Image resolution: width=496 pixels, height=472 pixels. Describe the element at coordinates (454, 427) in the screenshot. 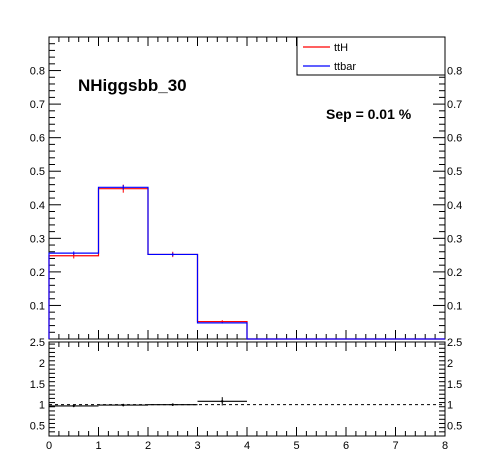

I see `ratio-y-tick-label-right: 0.5` at that location.